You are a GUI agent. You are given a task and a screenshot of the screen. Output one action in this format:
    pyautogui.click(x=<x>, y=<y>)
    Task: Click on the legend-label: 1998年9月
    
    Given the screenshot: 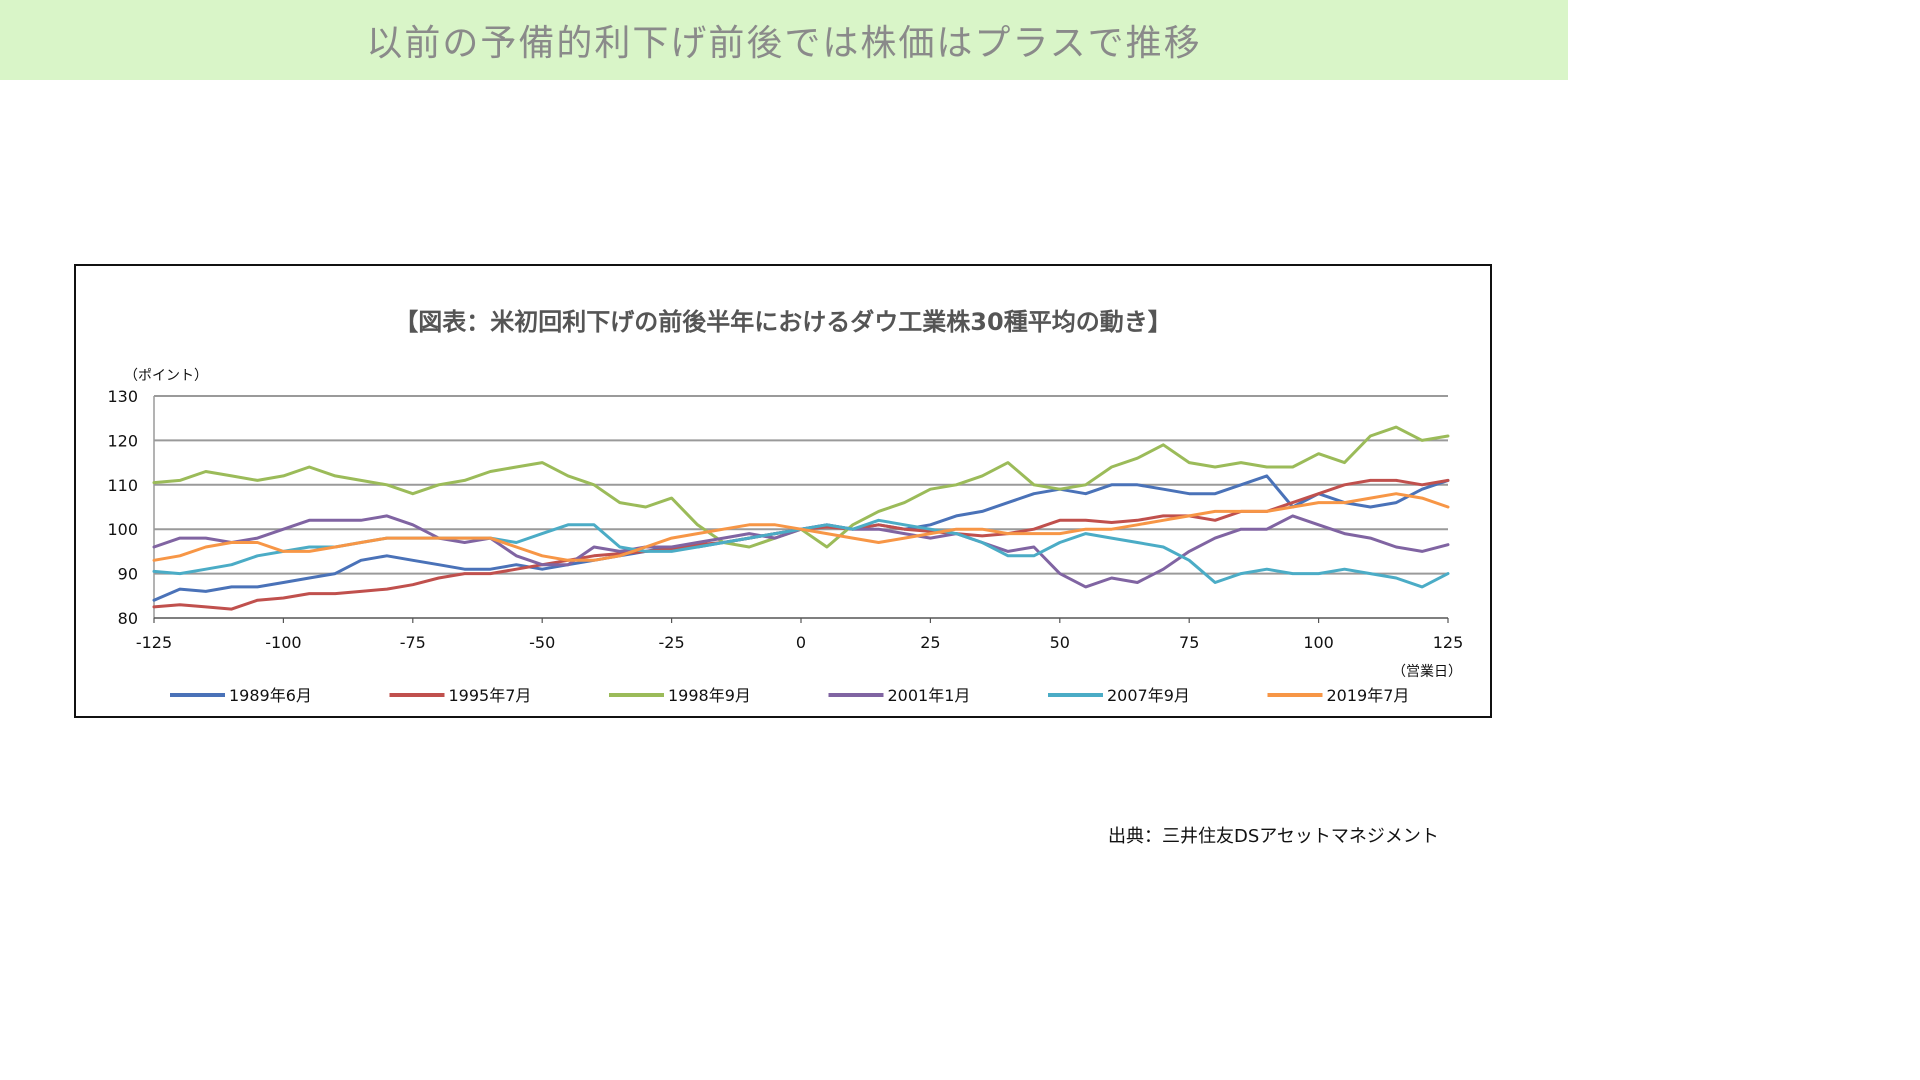 What is the action you would take?
    pyautogui.click(x=709, y=695)
    